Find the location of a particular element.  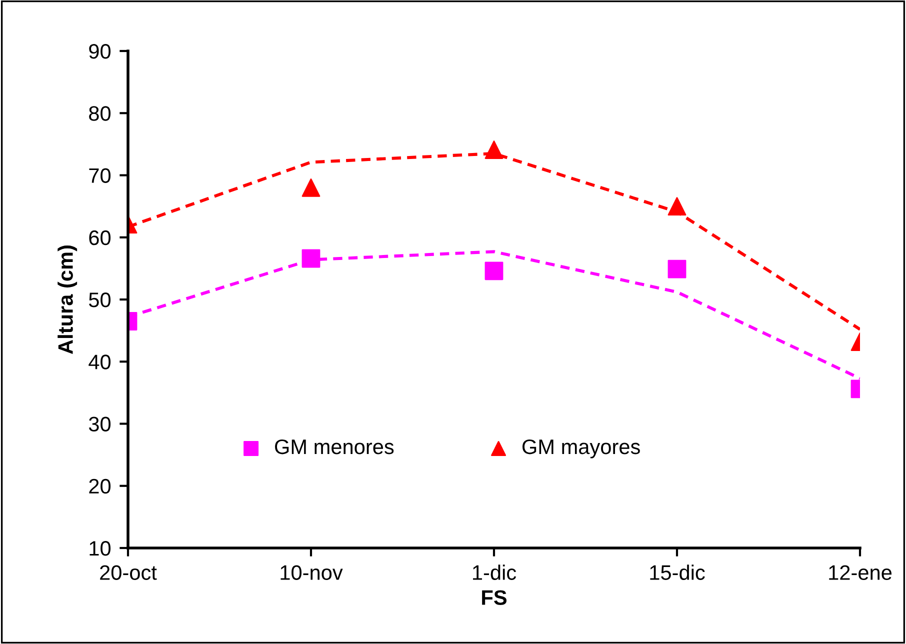

y-tick-label: 70 is located at coordinates (100, 176).